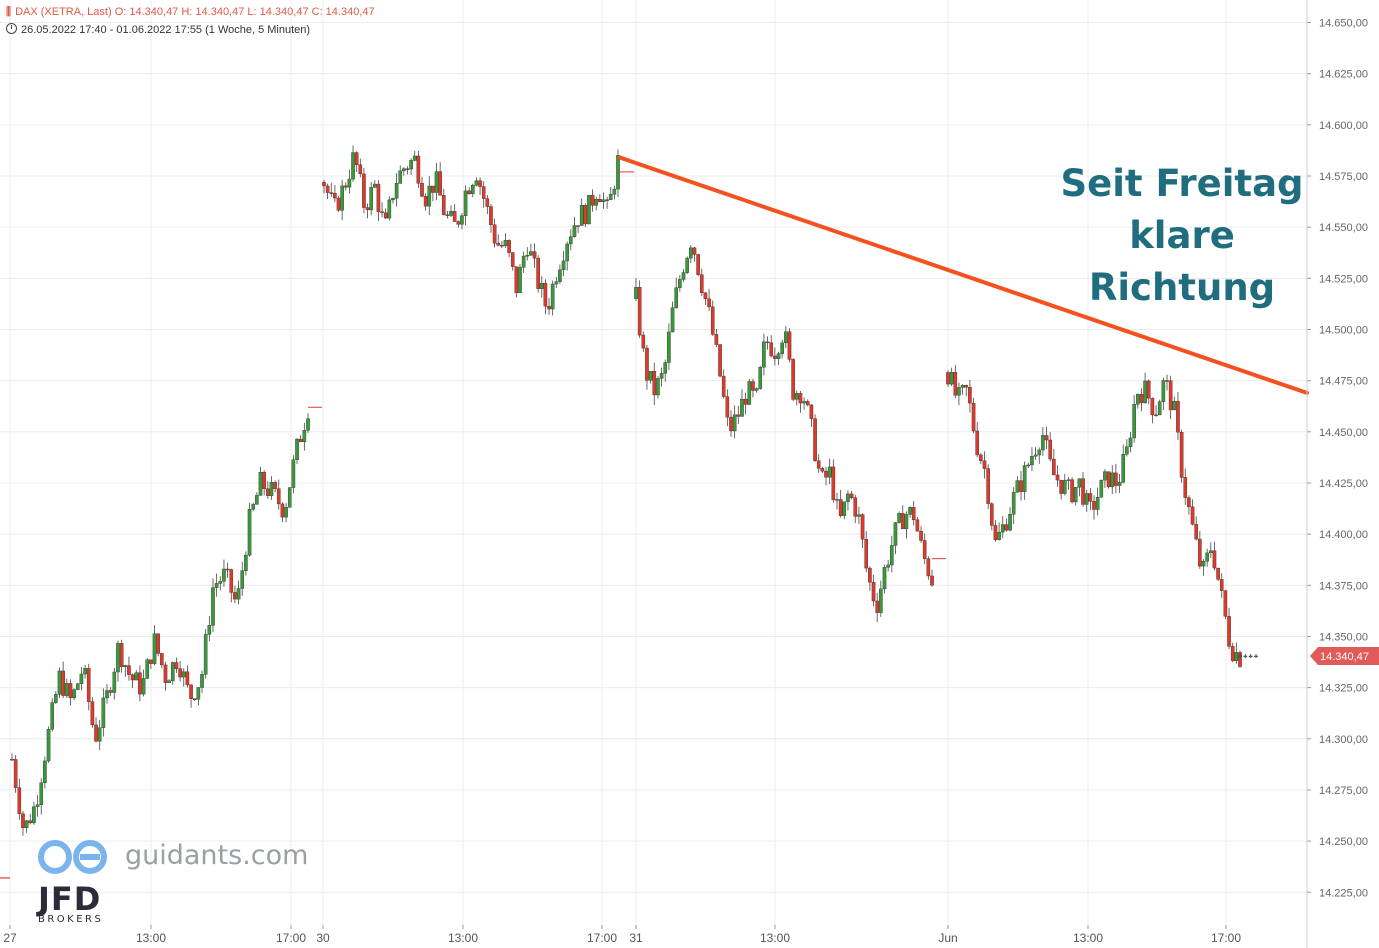 This screenshot has width=1379, height=948. Describe the element at coordinates (1182, 183) in the screenshot. I see `annotation-line-1: Seit Freitag` at that location.